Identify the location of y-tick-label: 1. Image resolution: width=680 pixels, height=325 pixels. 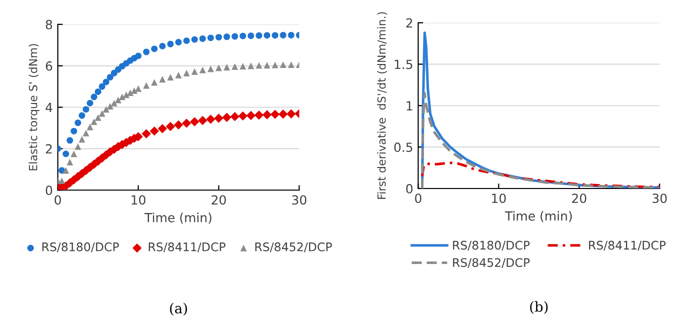
(409, 105).